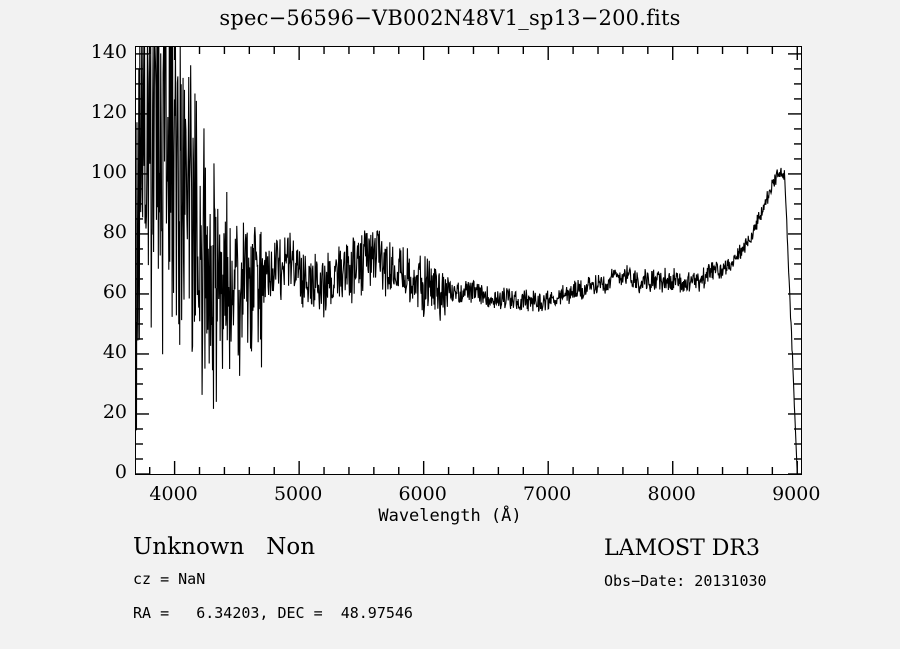  Describe the element at coordinates (120, 472) in the screenshot. I see `y-tick-label: 0` at that location.